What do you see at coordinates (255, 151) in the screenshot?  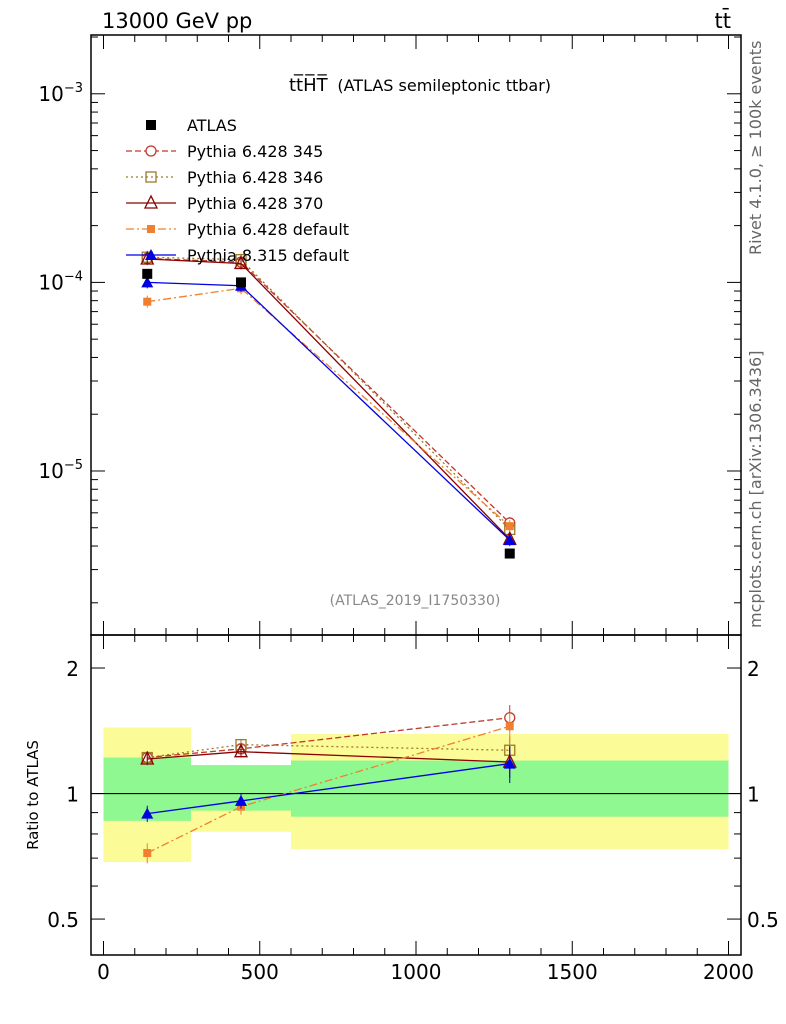 I see `legend-label: Pythia 6.428 345` at bounding box center [255, 151].